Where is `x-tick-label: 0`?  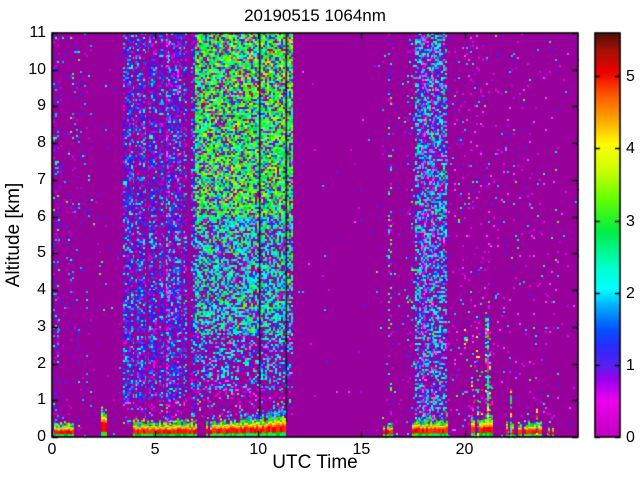
x-tick-label: 0 is located at coordinates (52, 449).